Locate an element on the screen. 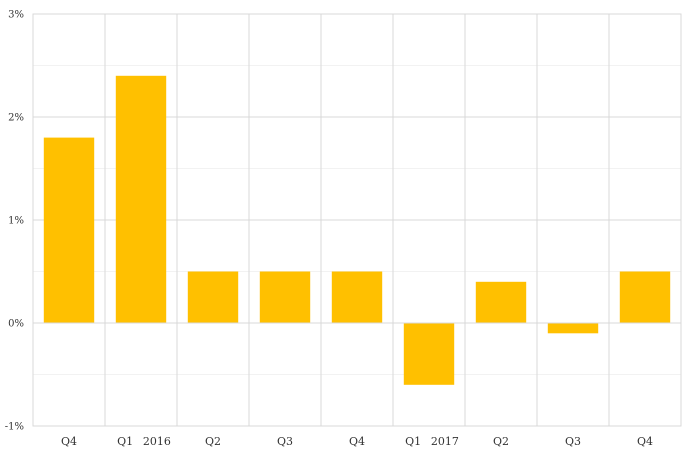 The height and width of the screenshot is (456, 696). y-tick-label: 0% is located at coordinates (16, 324).